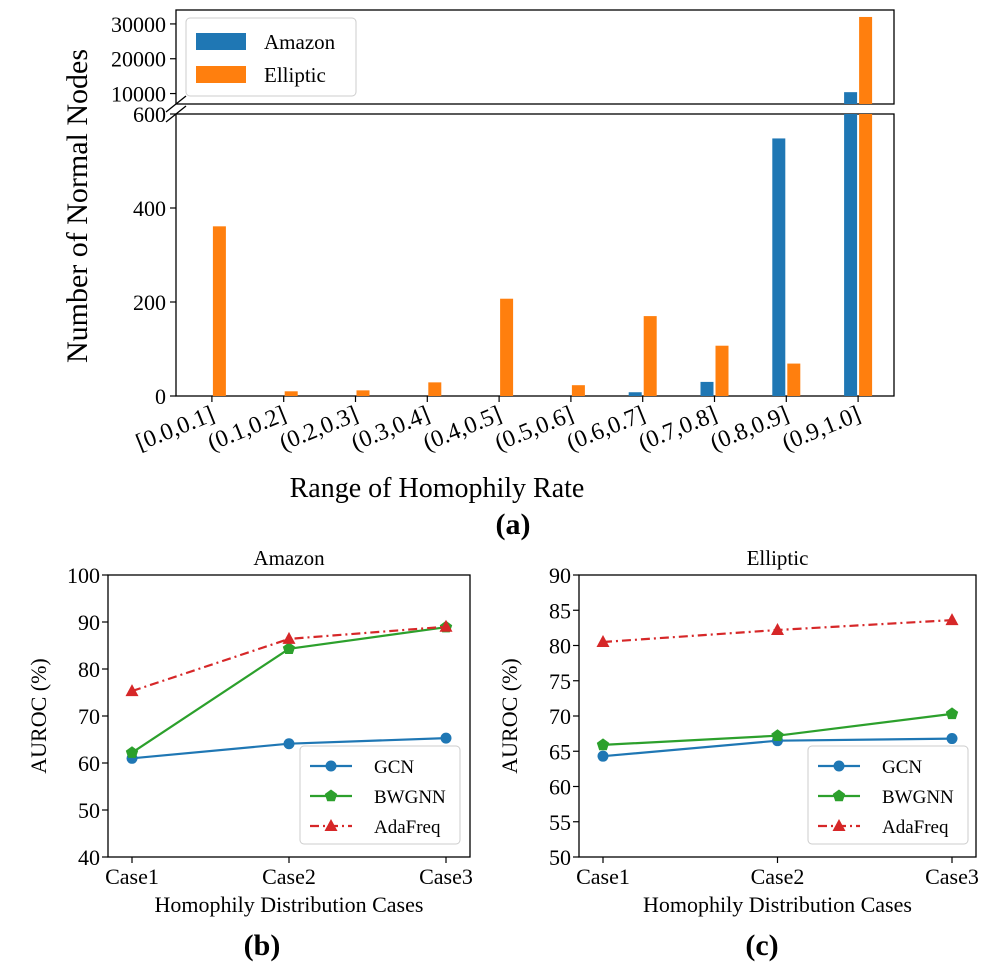  I want to click on chart-c-point-bwgnn-case1, so click(603, 744).